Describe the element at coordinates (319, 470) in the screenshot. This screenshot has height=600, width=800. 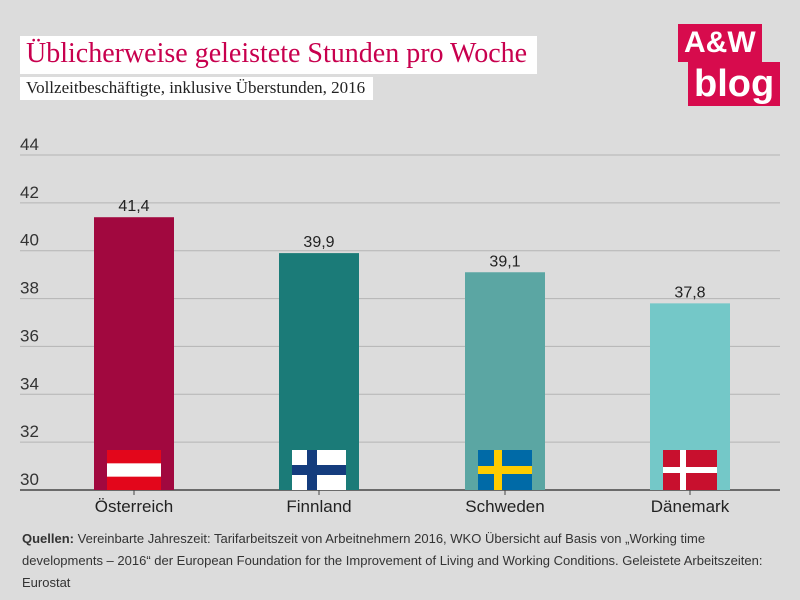
I see `finland-flag-icon` at that location.